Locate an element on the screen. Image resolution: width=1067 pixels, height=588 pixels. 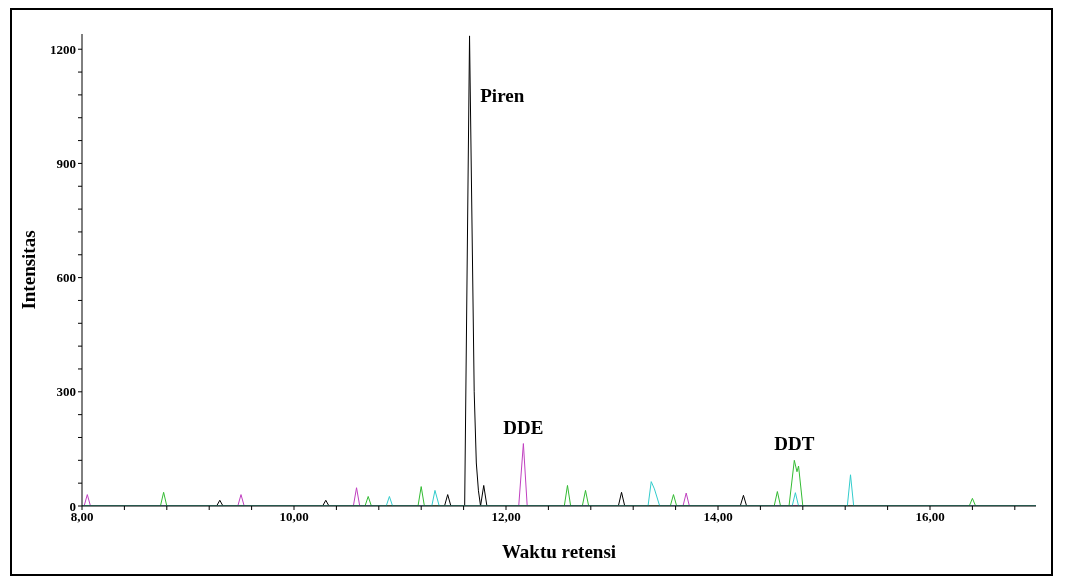
x-tick-label: 10,00 is located at coordinates (294, 517).